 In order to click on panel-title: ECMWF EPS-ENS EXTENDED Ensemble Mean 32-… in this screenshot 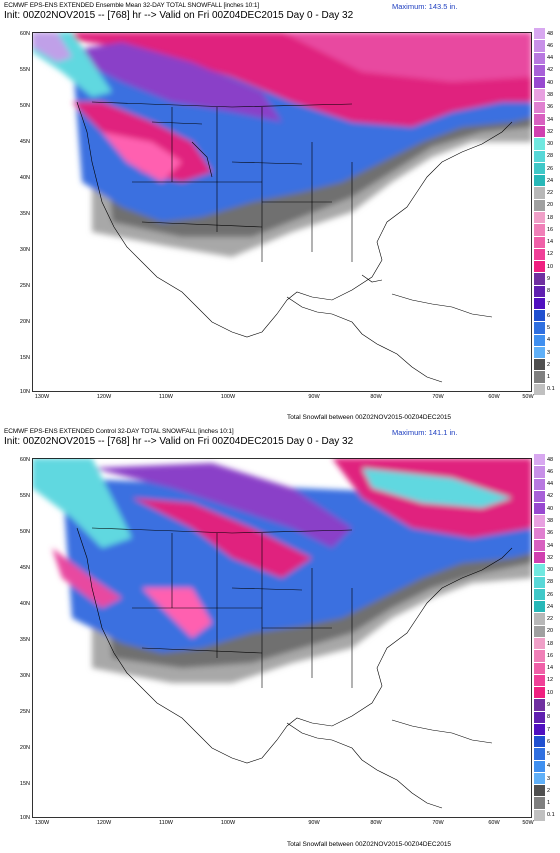, I will do `click(132, 5)`.